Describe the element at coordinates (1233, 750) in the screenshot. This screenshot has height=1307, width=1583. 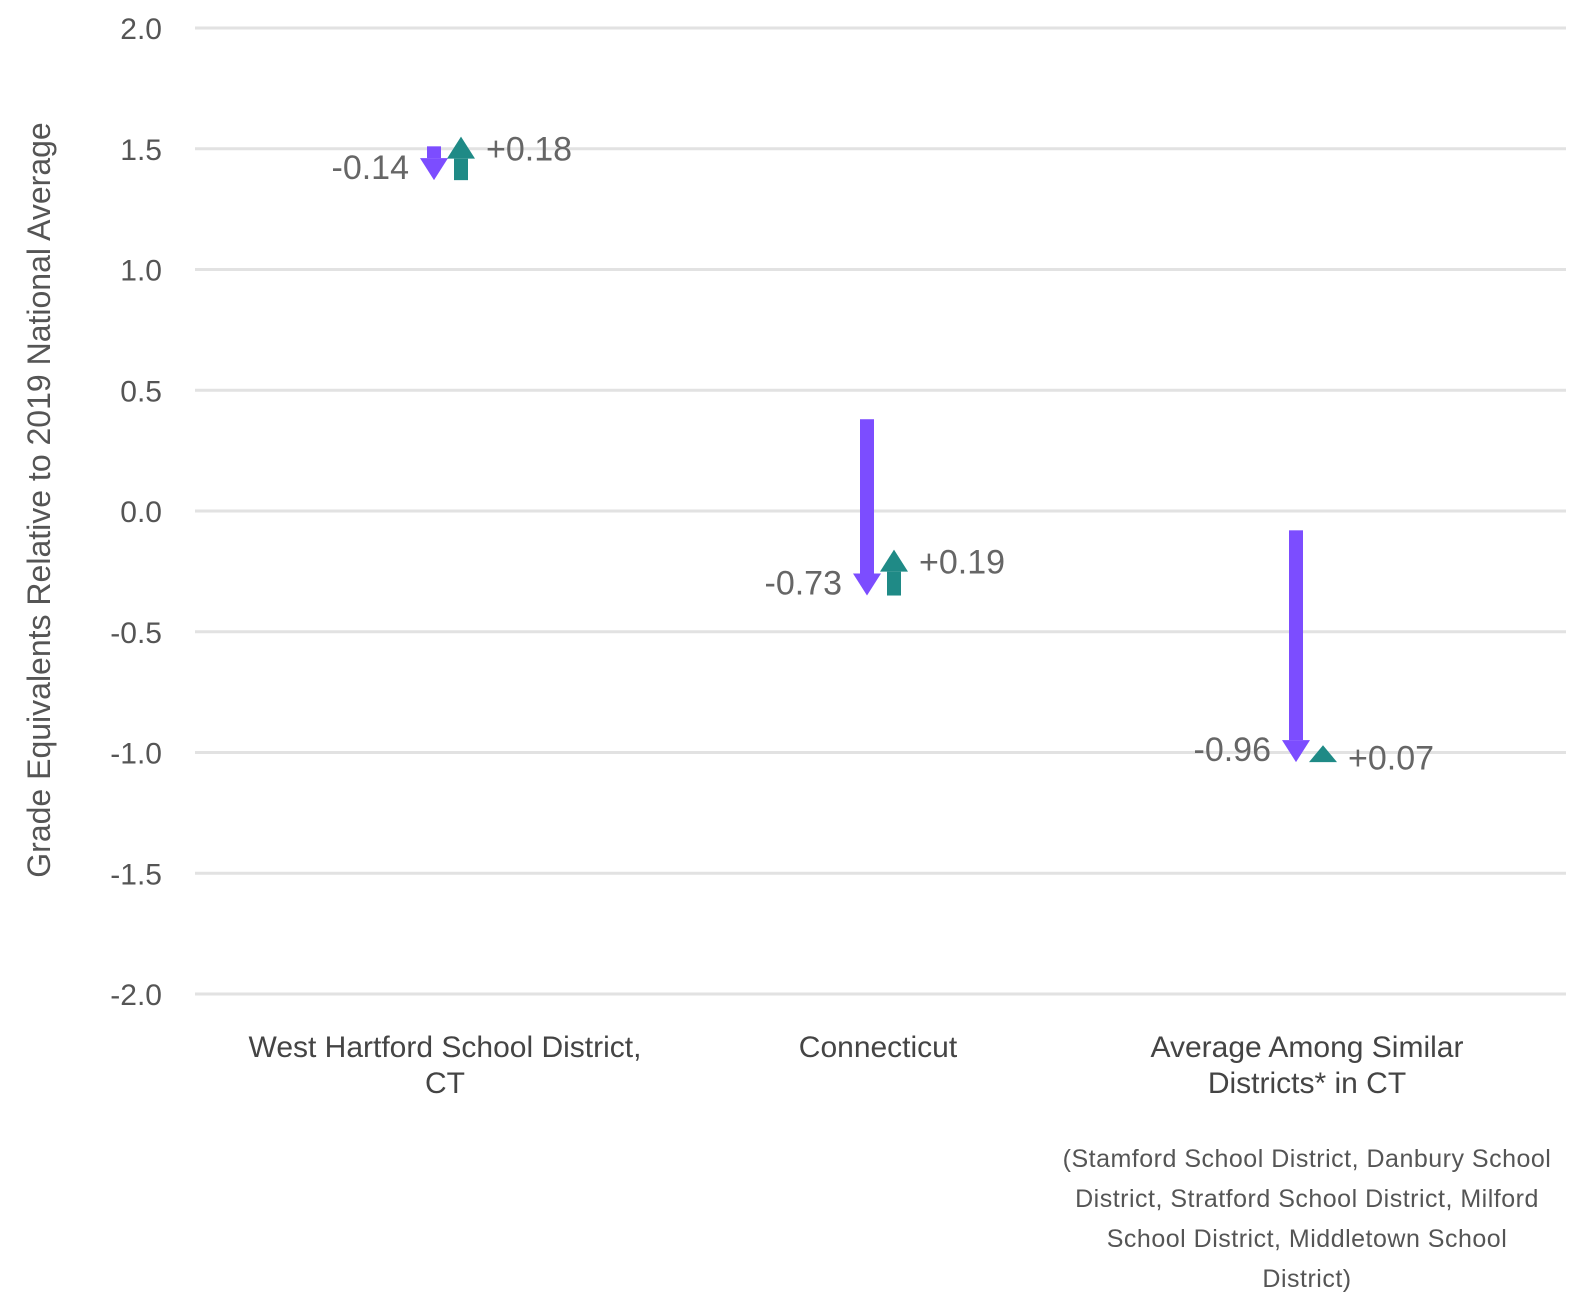
I see `decline-value-label: -0.96` at that location.